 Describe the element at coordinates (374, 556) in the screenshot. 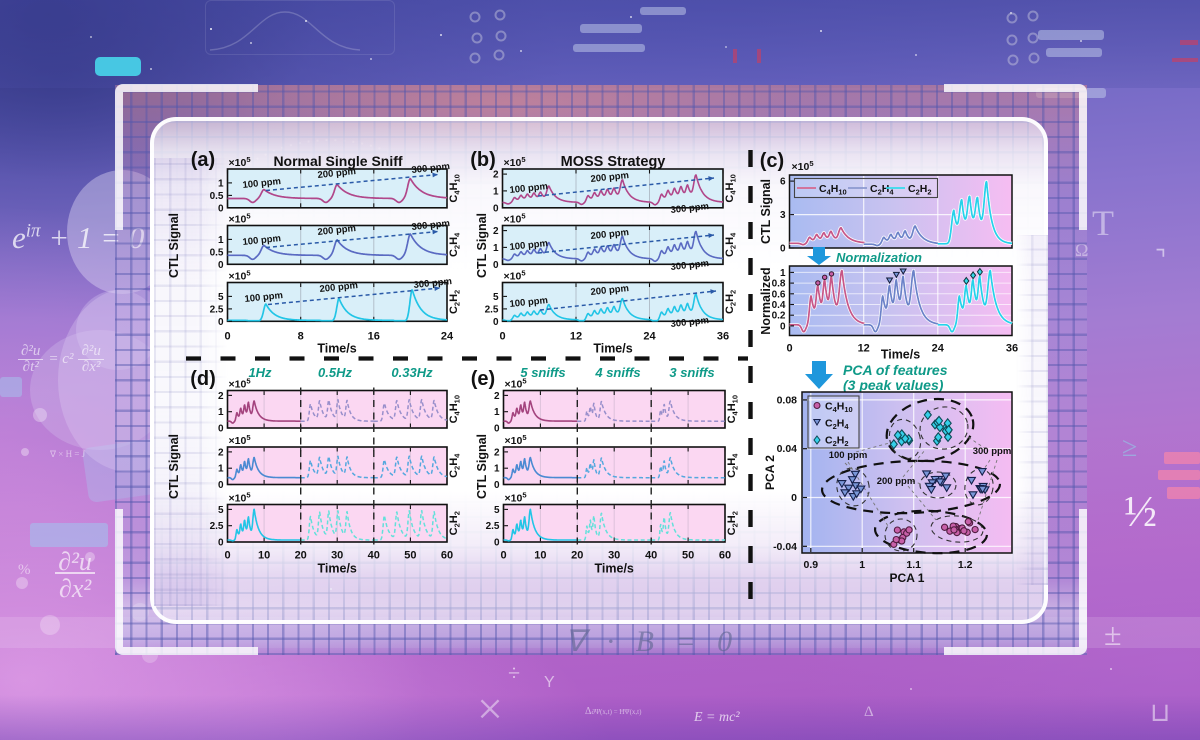

I see `svg-text: 40` at that location.